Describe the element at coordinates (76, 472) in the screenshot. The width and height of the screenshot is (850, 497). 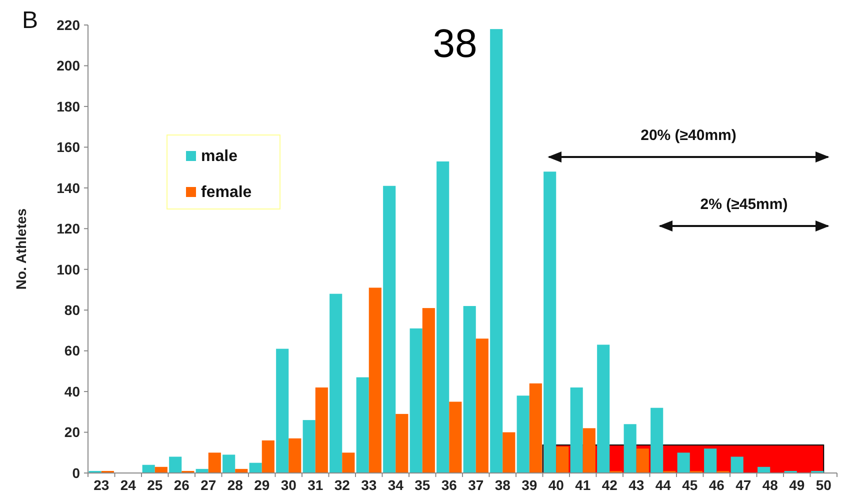
I see `y-tick-label: 0` at that location.